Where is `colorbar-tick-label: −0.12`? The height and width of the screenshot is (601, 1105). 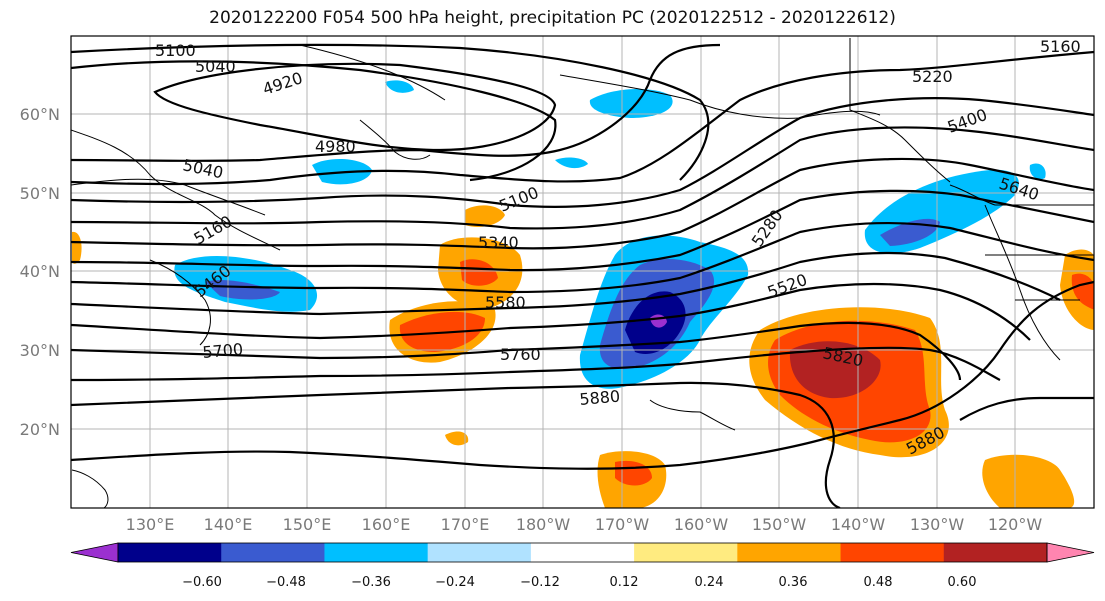
colorbar-tick-label: −0.12 is located at coordinates (540, 582).